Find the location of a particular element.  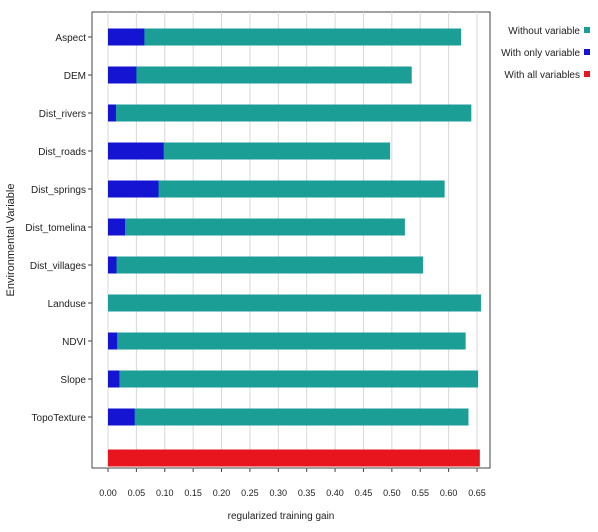

category-label: Slope is located at coordinates (73, 380).